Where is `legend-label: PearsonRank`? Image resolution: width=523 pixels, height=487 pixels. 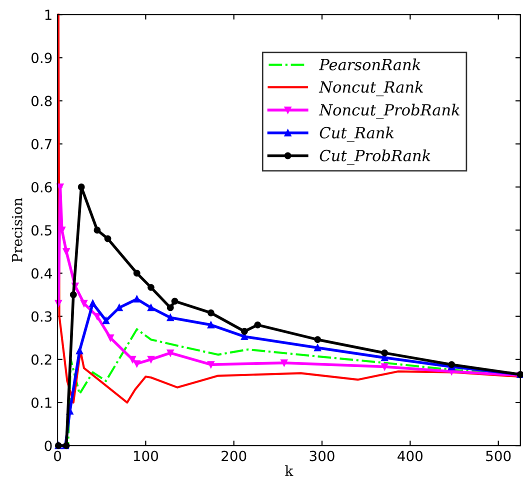 legend-label: PearsonRank is located at coordinates (369, 64).